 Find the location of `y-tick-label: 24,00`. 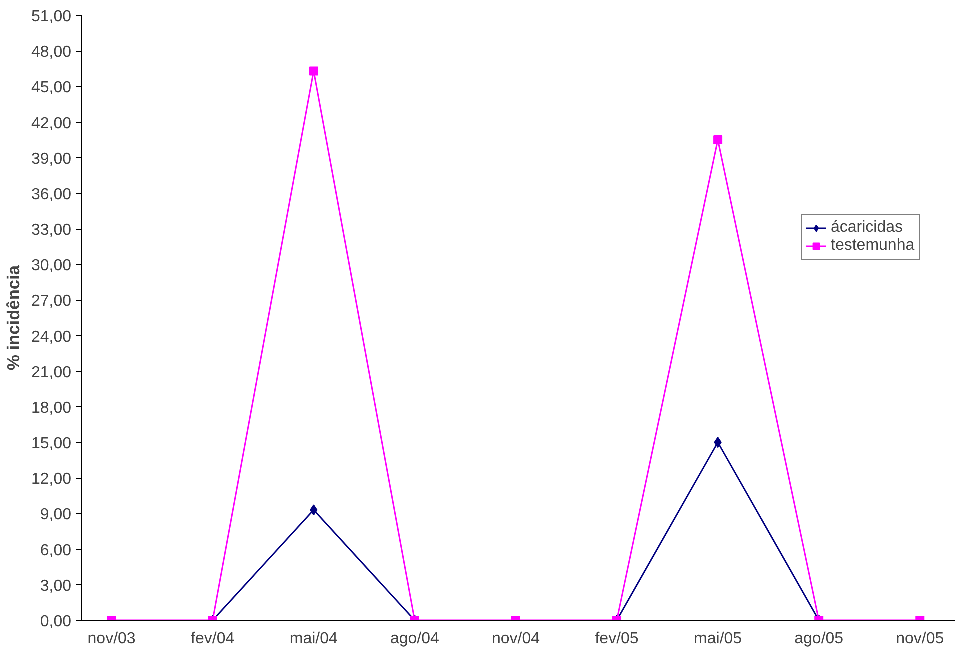

y-tick-label: 24,00 is located at coordinates (51, 337).